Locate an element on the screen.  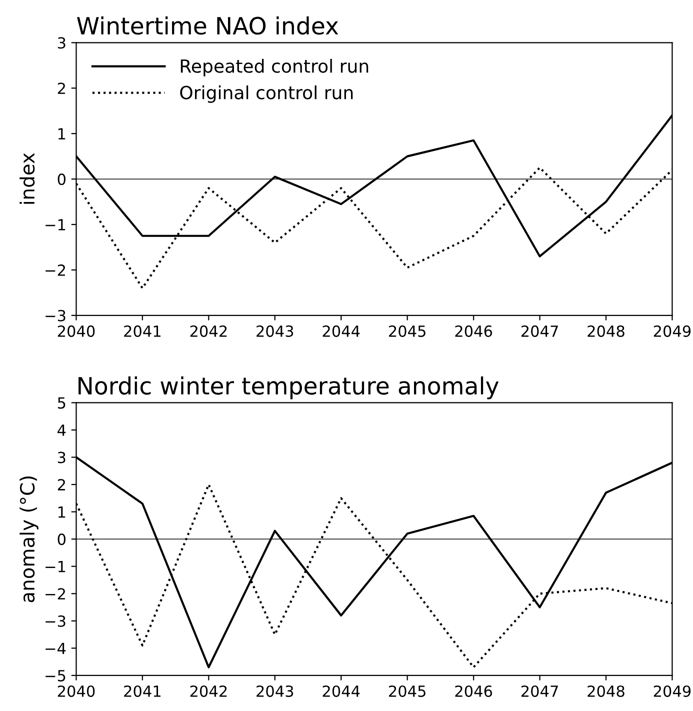
y-tick-label: 4 is located at coordinates (62, 430).